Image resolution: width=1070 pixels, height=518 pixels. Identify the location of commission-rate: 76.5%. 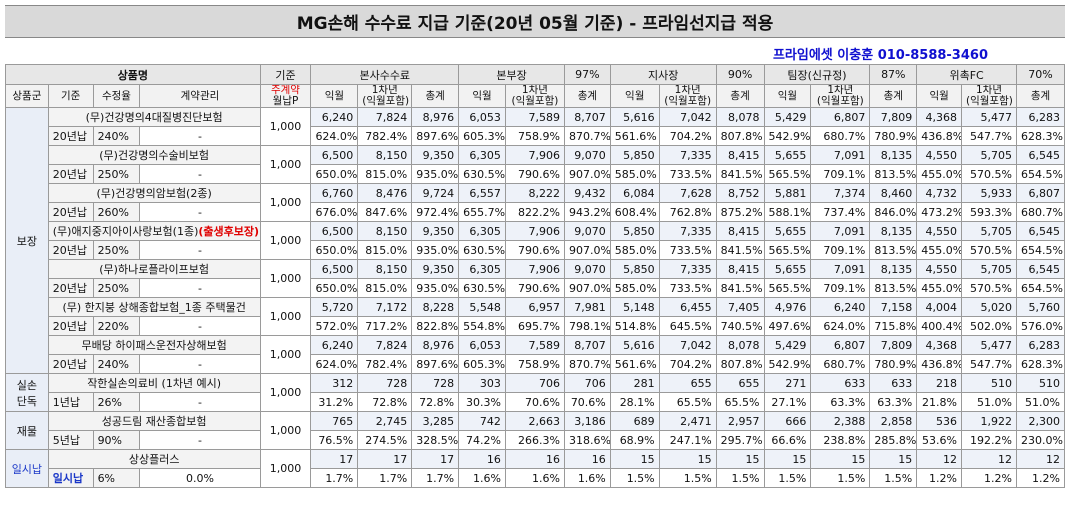
(334, 440).